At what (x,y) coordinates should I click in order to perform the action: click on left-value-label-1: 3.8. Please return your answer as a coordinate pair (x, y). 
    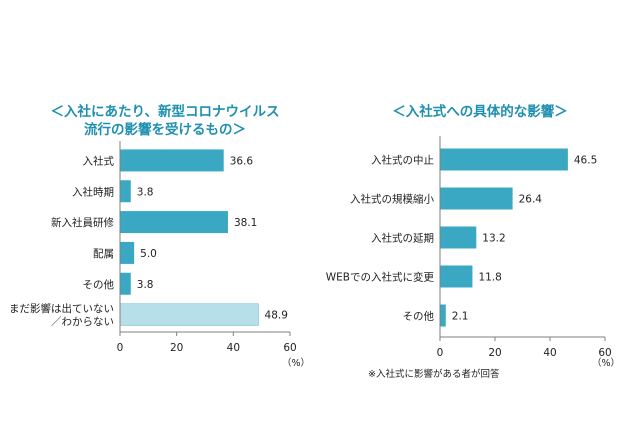
    Looking at the image, I should click on (145, 192).